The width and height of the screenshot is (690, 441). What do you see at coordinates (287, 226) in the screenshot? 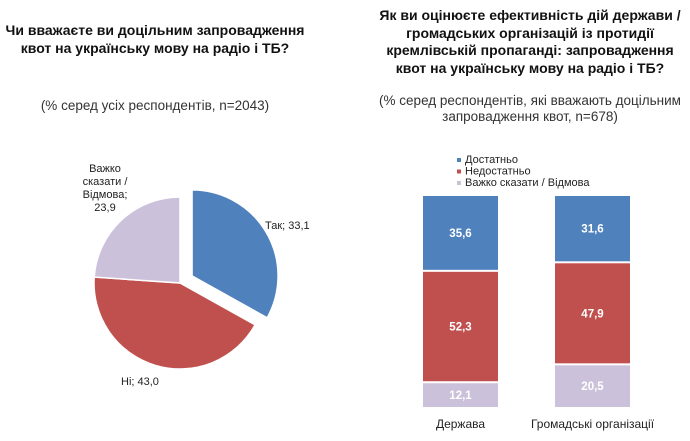
I see `pie-label: Так; 33,1` at bounding box center [287, 226].